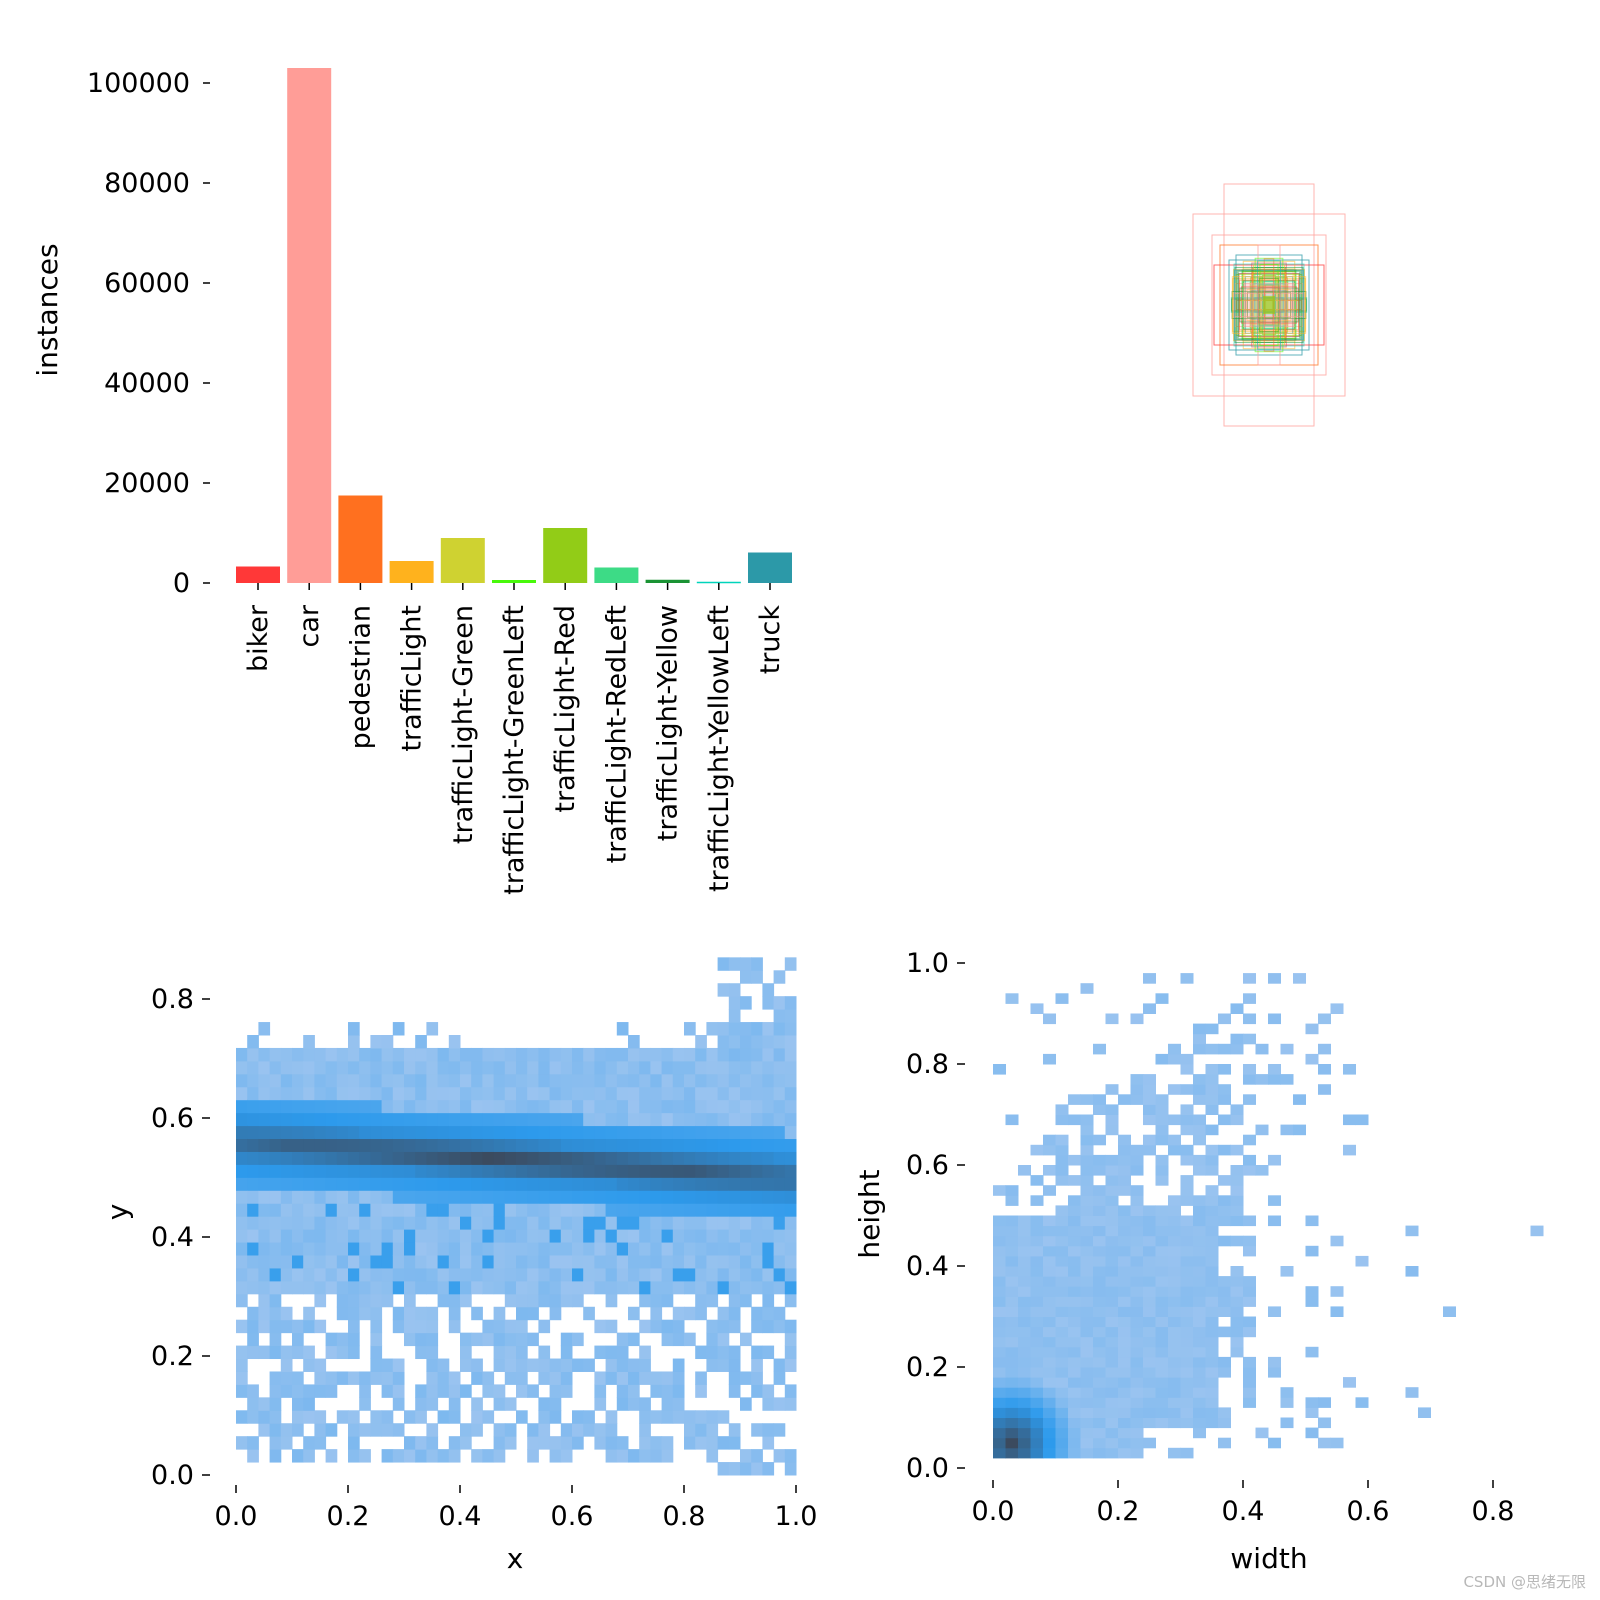 The image size is (1600, 1600). I want to click on label-box, so click(1269, 305).